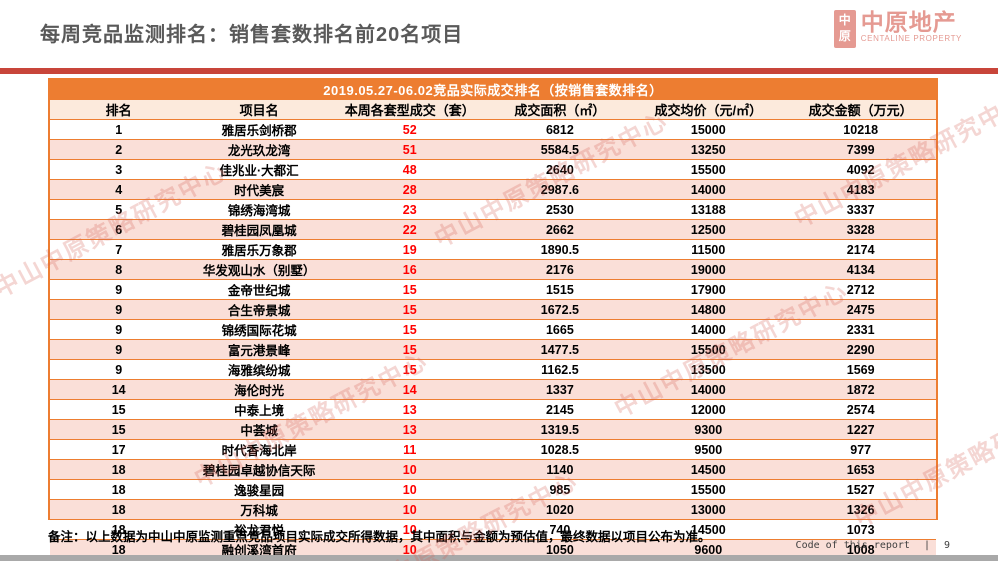 This screenshot has width=998, height=561. What do you see at coordinates (559, 349) in the screenshot?
I see `area-cell: 1477.5` at bounding box center [559, 349].